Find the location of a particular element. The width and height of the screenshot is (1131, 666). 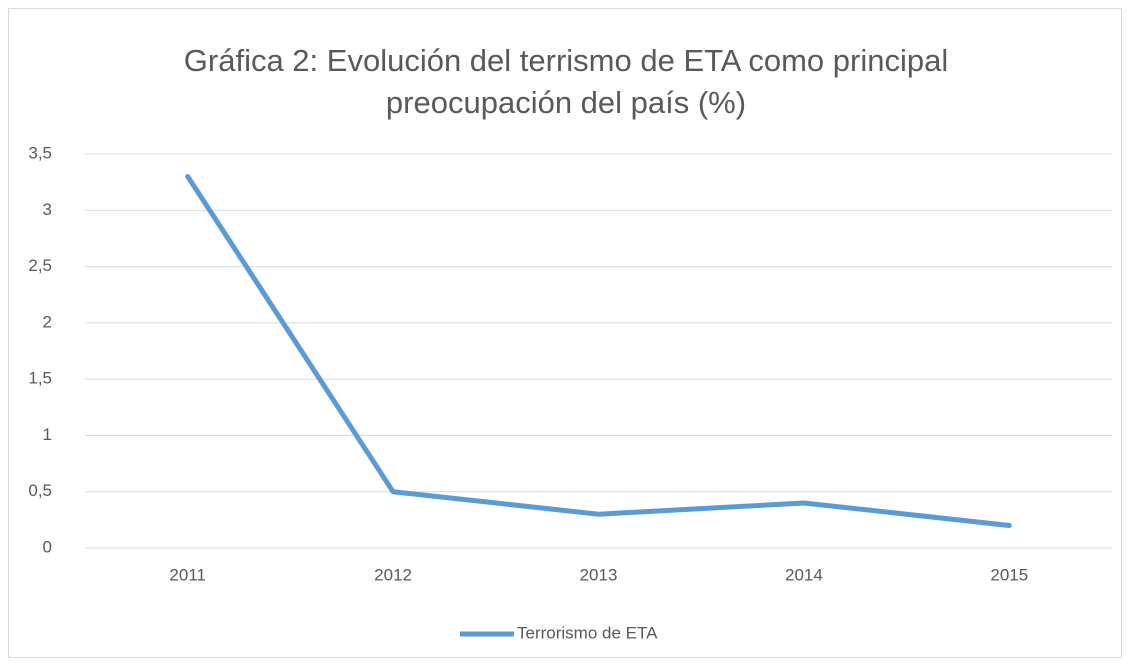

y-tick-label: 0 is located at coordinates (47, 546).